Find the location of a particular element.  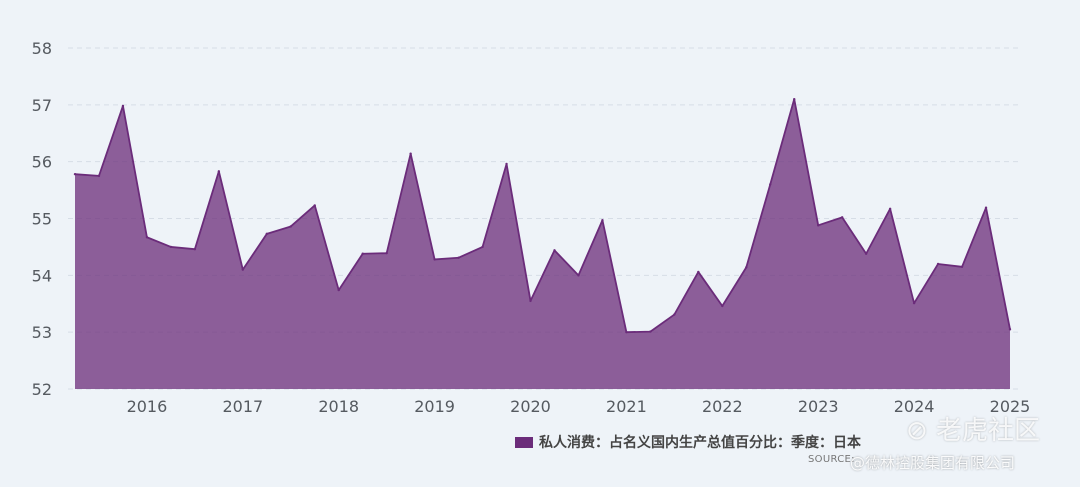

x-tick-label-2021: 2021 is located at coordinates (626, 406).